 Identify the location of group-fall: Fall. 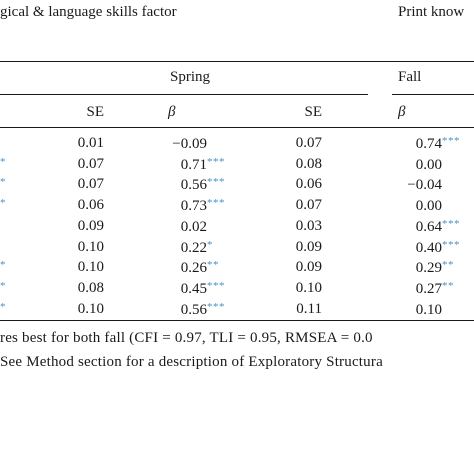
(410, 77).